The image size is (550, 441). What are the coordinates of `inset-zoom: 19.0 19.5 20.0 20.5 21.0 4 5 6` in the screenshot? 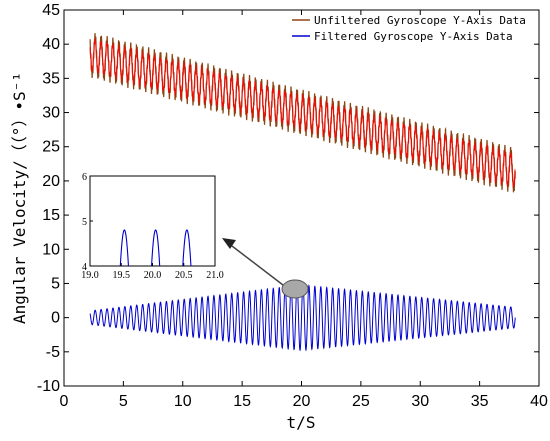 It's located at (152, 226).